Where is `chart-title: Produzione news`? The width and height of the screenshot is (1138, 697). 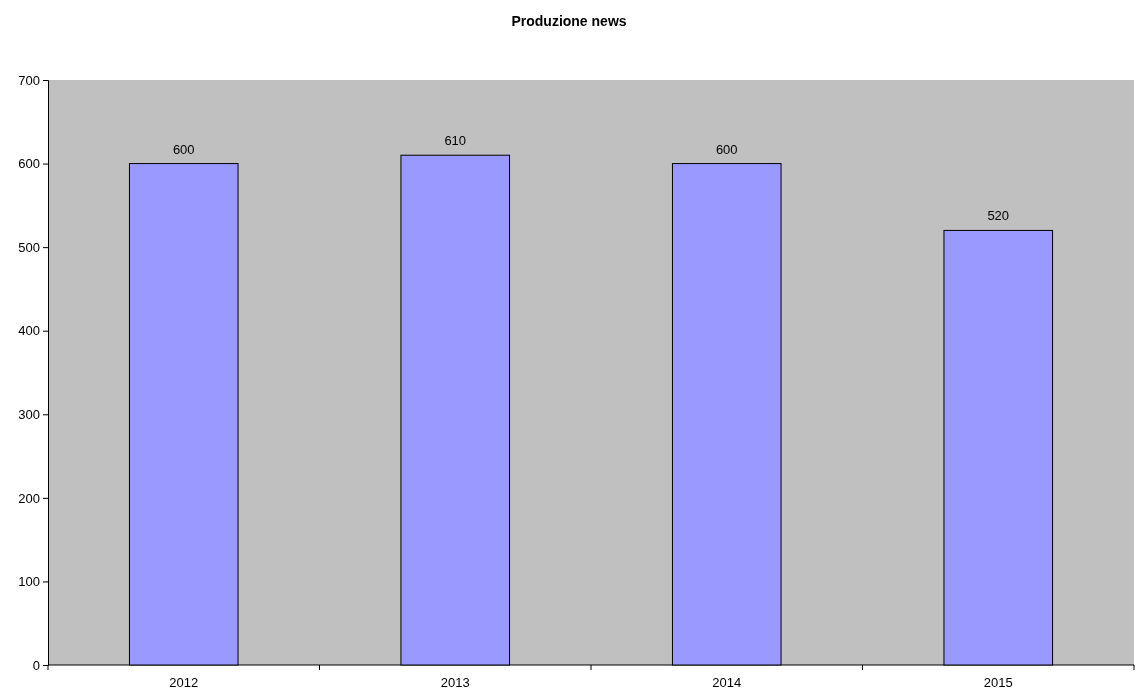
chart-title: Produzione news is located at coordinates (569, 21).